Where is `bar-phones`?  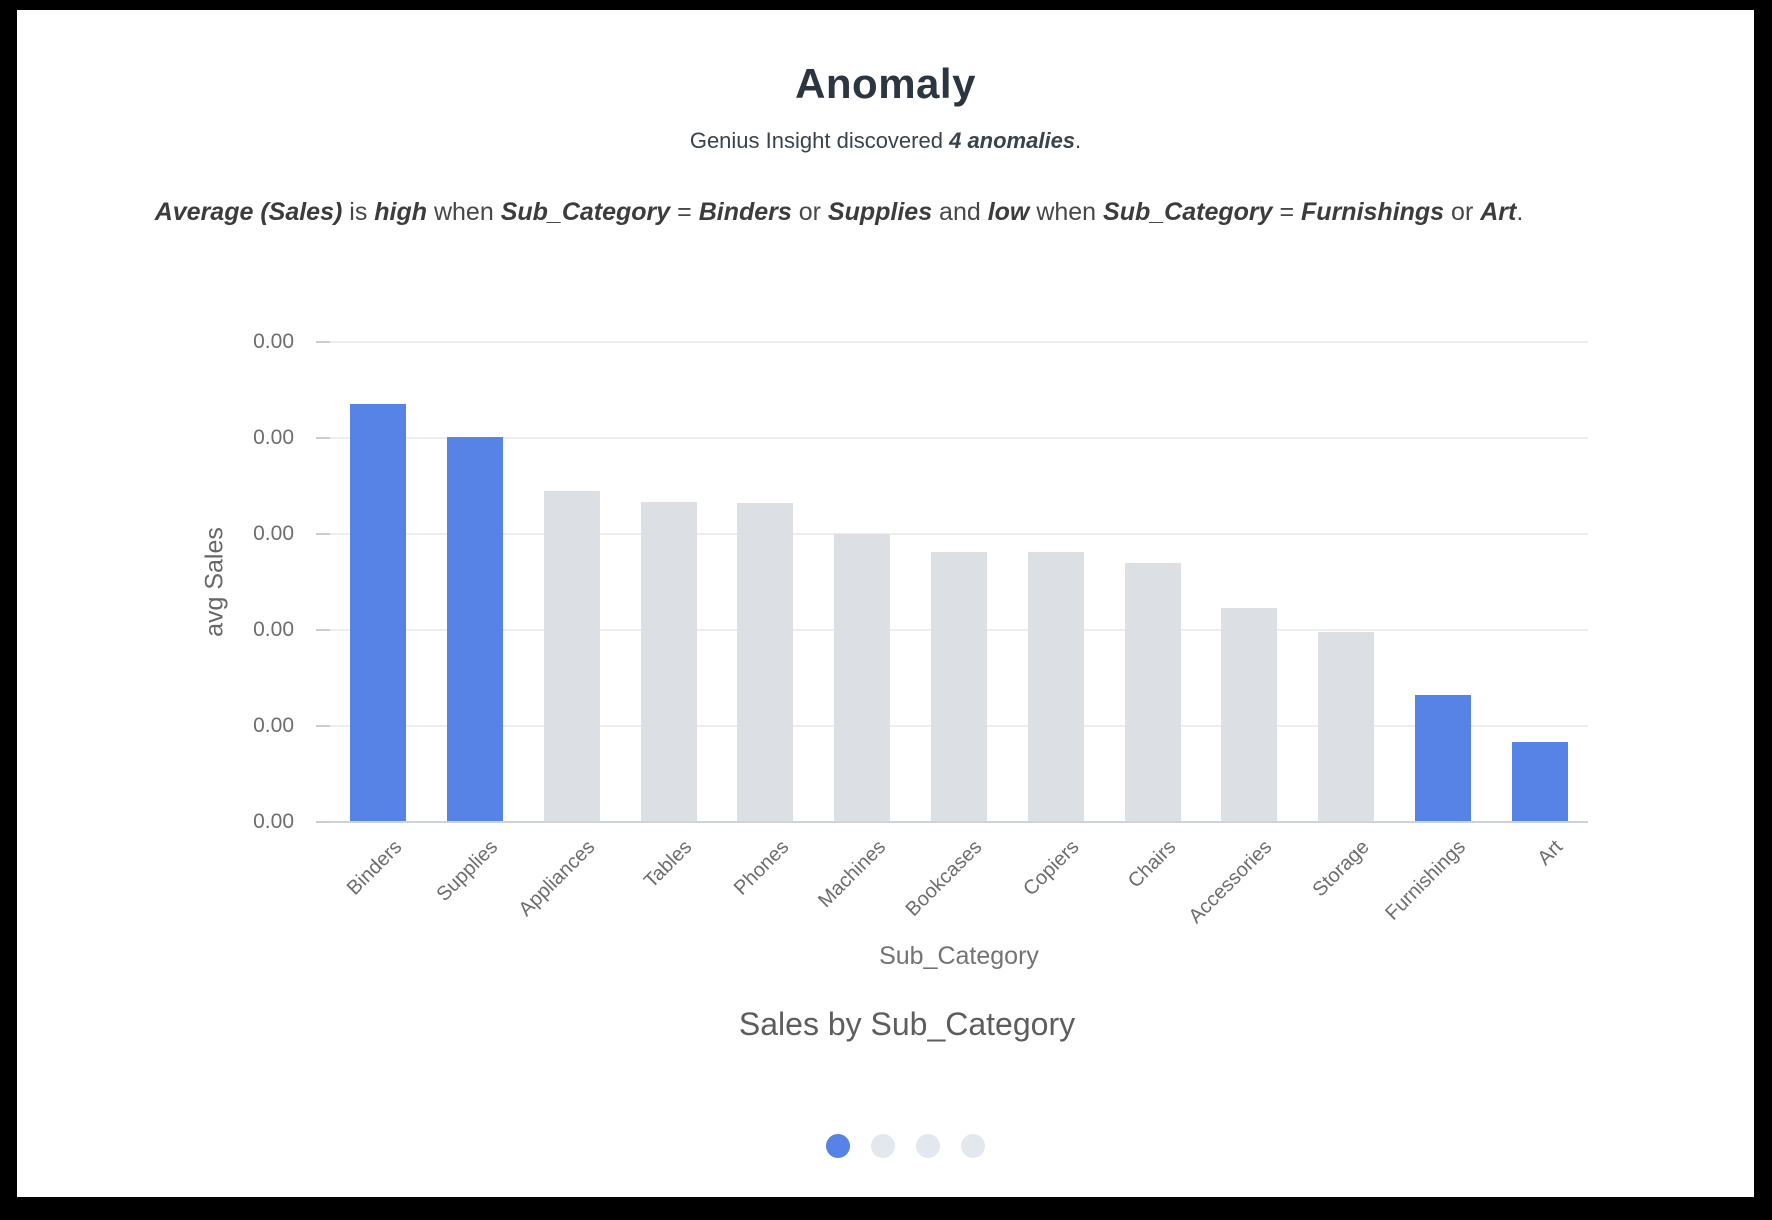 bar-phones is located at coordinates (765, 662).